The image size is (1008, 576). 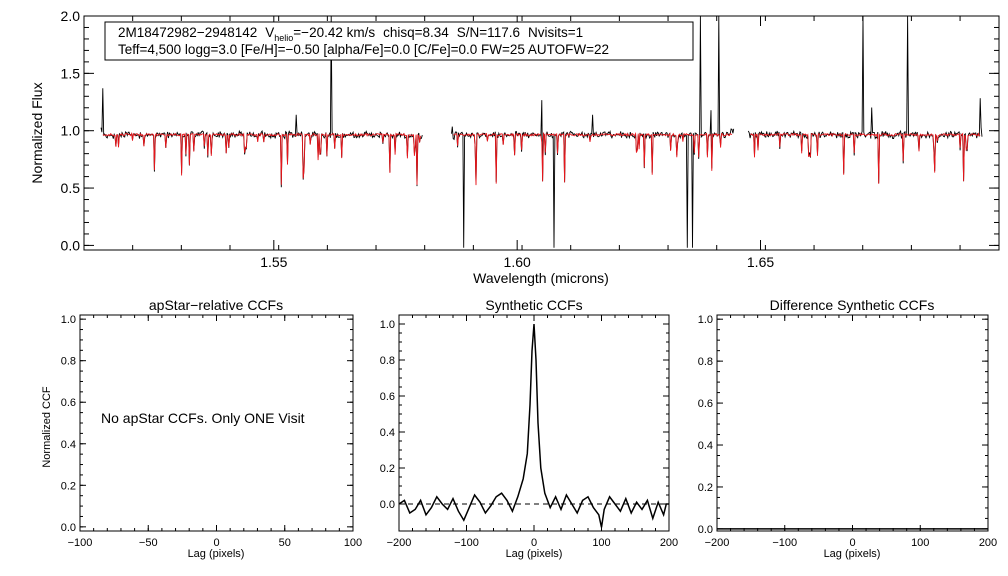 I want to click on apstar-ccf-title: apStar−relative CCFs, so click(x=216, y=305).